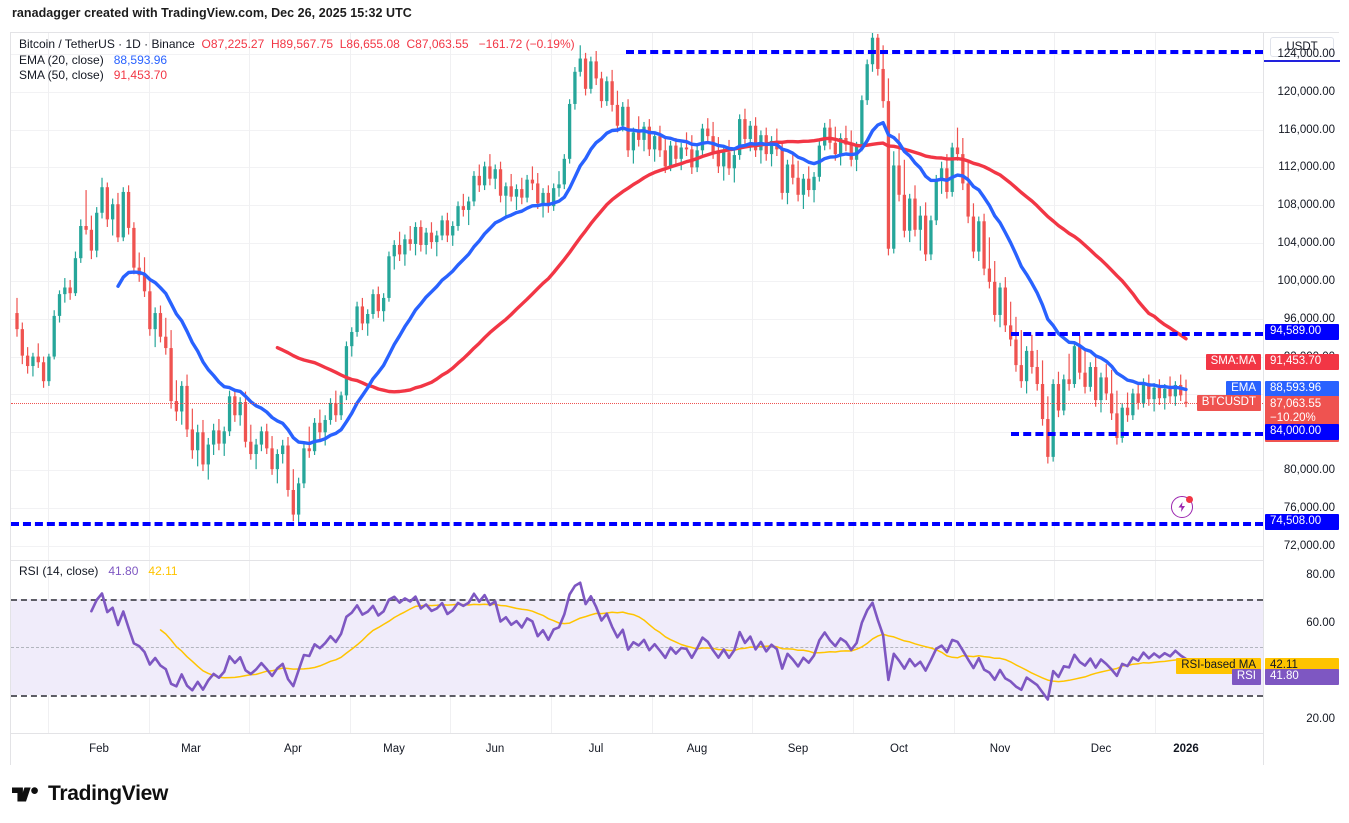  Describe the element at coordinates (123, 571) in the screenshot. I see `rsi-legend-rsi-value: 41.80` at that location.